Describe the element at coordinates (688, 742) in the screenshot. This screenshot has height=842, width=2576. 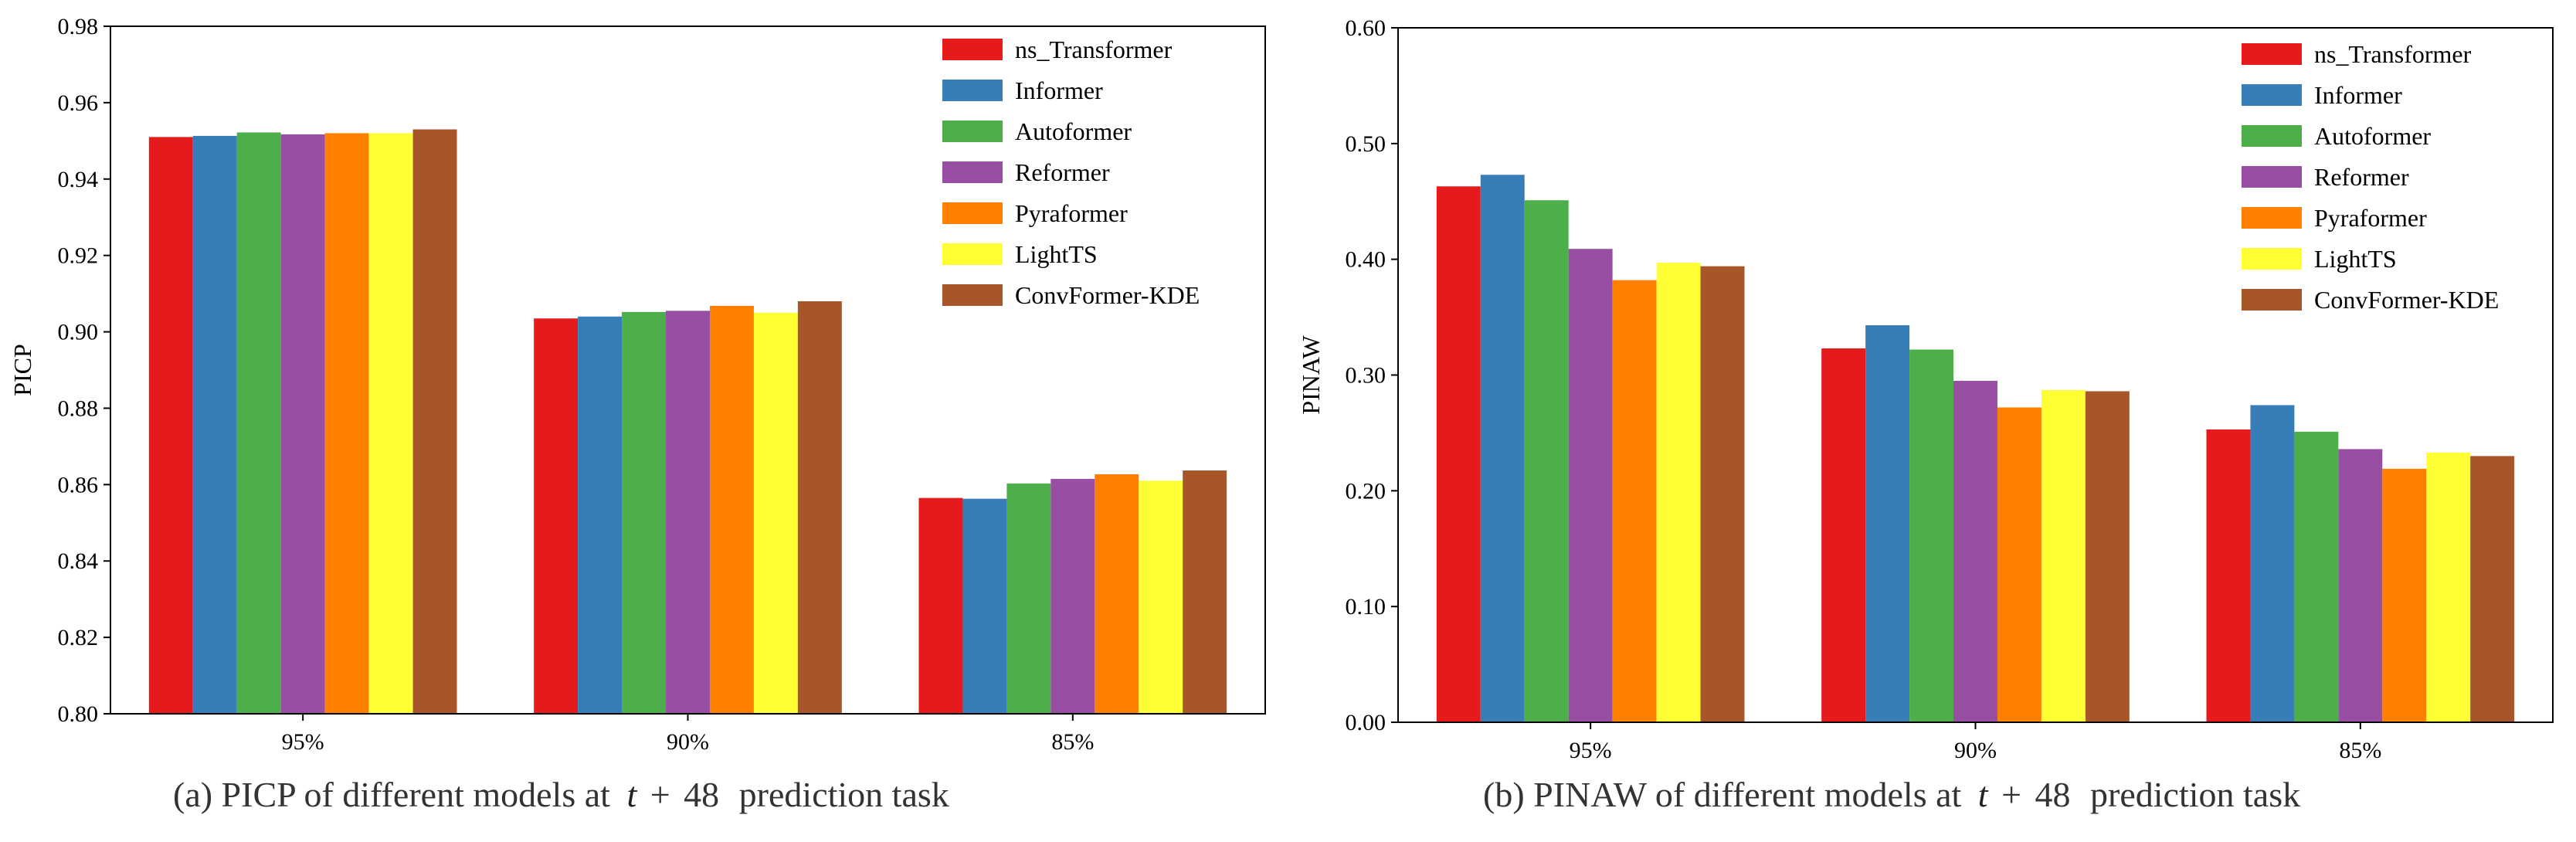
I see `x-tick-label: 90%` at that location.